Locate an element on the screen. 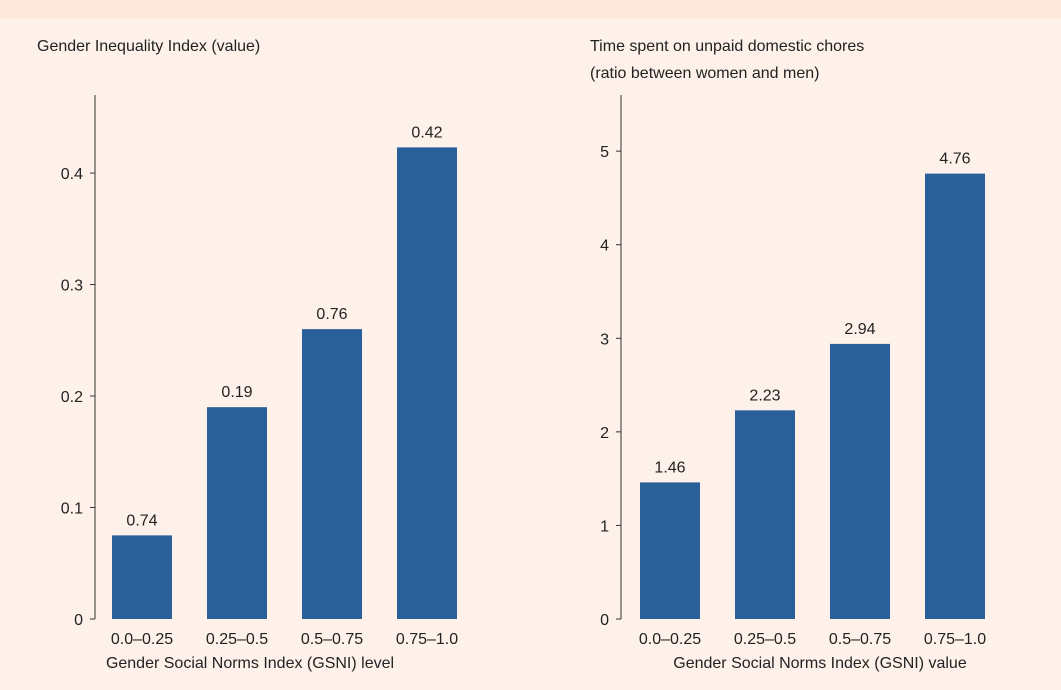 This screenshot has width=1061, height=690. y-tick-label: 5 is located at coordinates (604, 152).